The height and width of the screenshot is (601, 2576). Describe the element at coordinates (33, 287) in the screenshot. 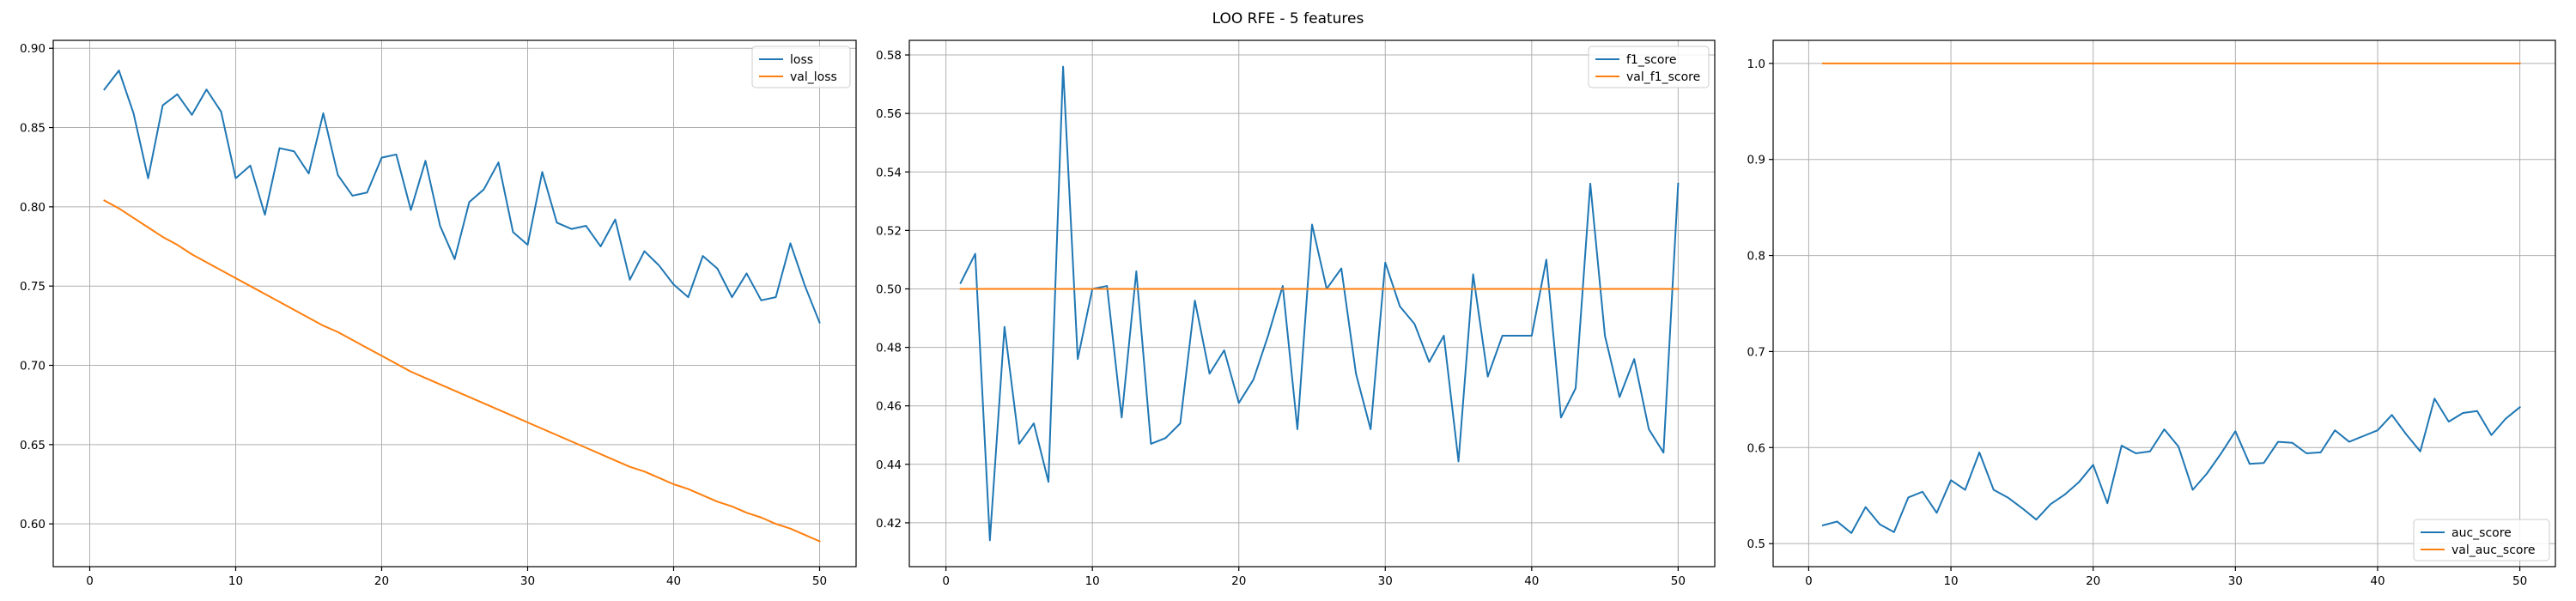

I see `y-tick-label: 0.75` at that location.